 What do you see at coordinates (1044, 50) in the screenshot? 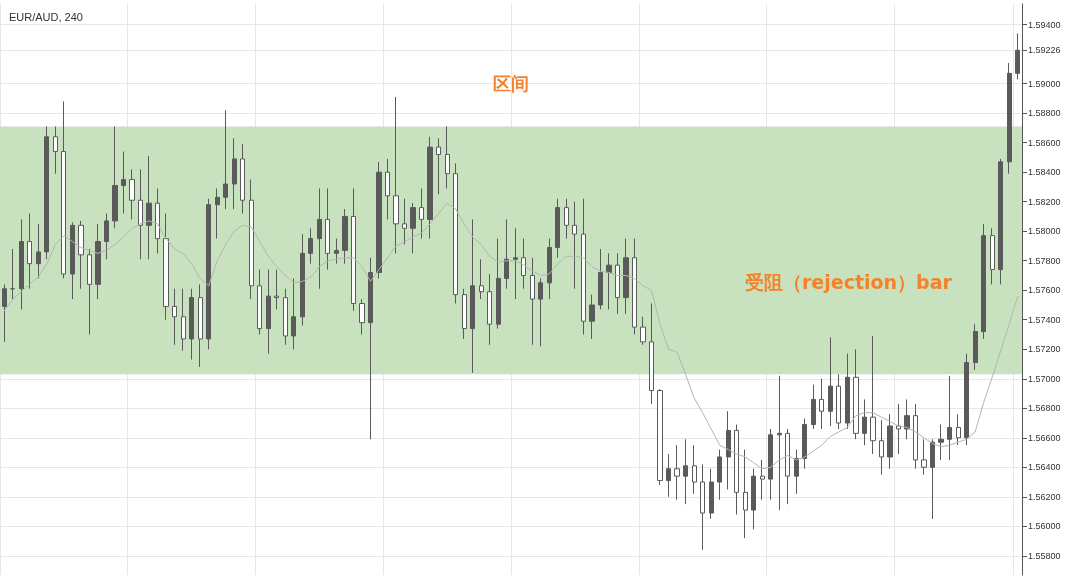
I see `y-tick-label: 1.59226` at bounding box center [1044, 50].